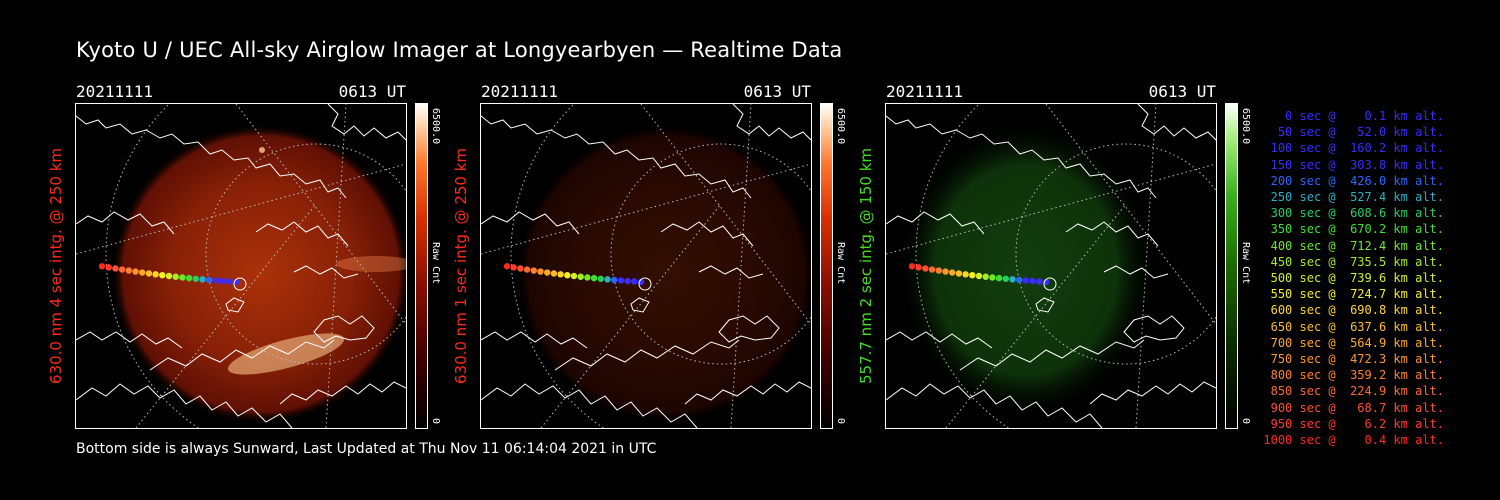 Image resolution: width=1500 pixels, height=500 pixels. What do you see at coordinates (461, 266) in the screenshot?
I see `panel-wavelength-label: 630.0 nm 1 sec intg. @ 250 km` at bounding box center [461, 266].